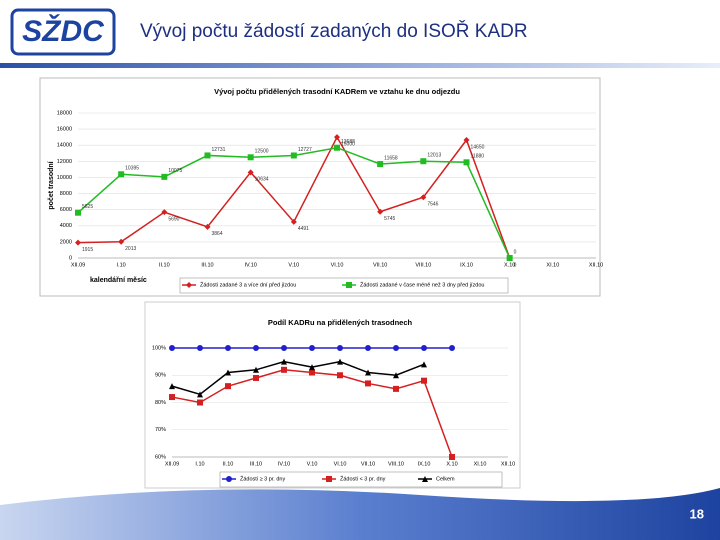  Describe the element at coordinates (303, 229) in the screenshot. I see `data-label: 4491` at that location.